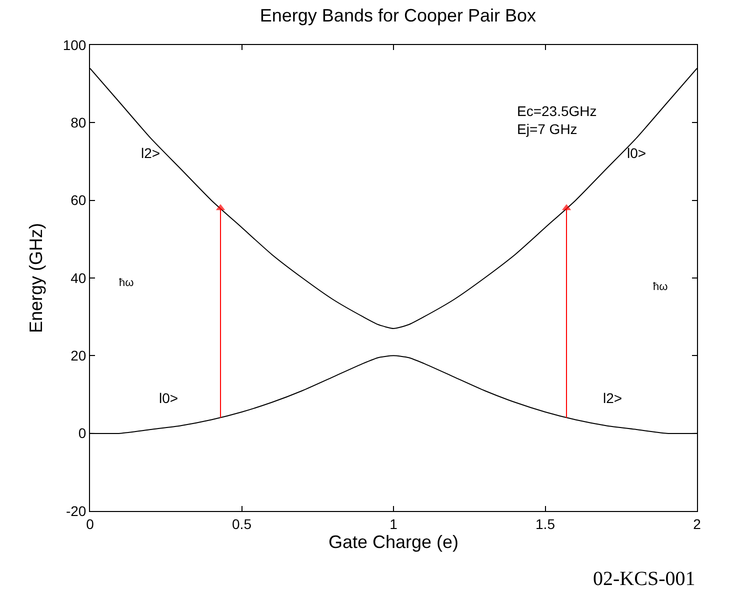 The image size is (737, 603). Describe the element at coordinates (74, 44) in the screenshot. I see `y-tick-label: 100` at that location.